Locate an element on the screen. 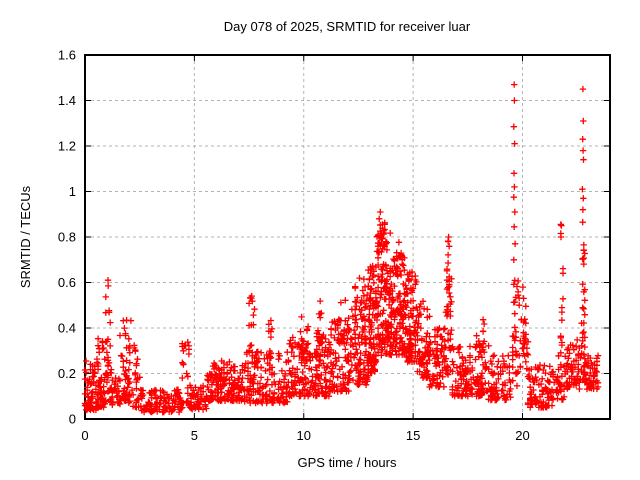 The height and width of the screenshot is (480, 640). y-tick-label: 0.4 is located at coordinates (67, 328).